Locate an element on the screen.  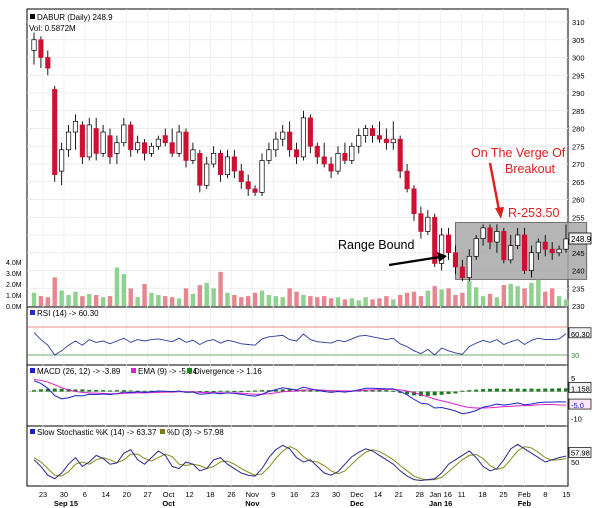
macd-swatch is located at coordinates (32, 370).